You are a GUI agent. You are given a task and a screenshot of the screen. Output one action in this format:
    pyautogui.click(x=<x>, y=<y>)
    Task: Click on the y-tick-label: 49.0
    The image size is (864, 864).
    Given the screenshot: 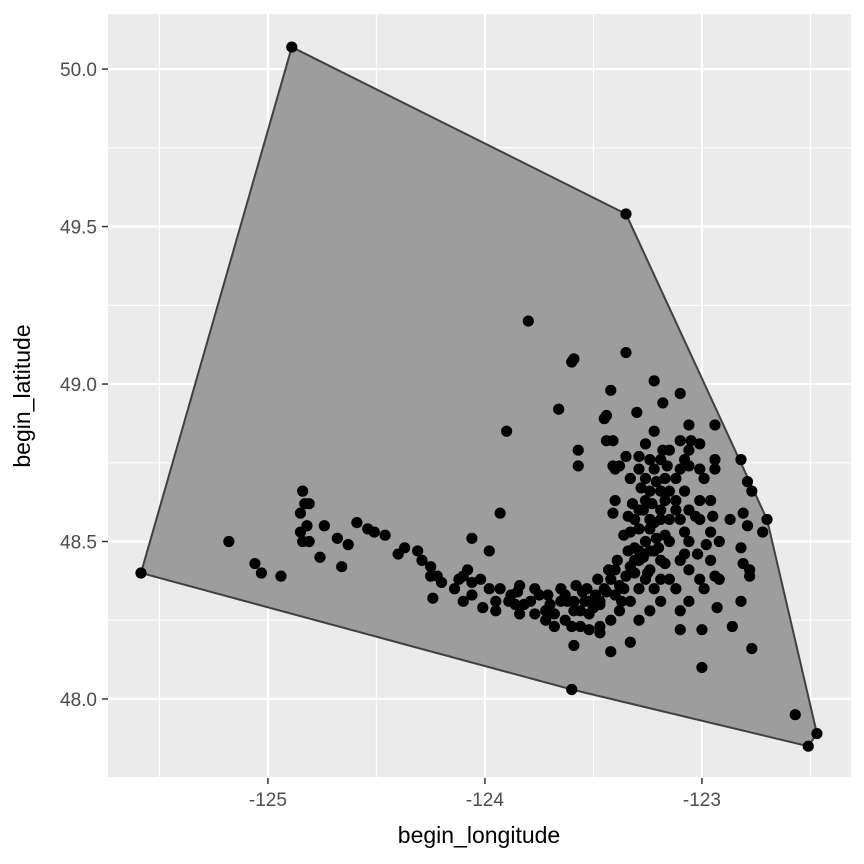 What is the action you would take?
    pyautogui.click(x=78, y=385)
    